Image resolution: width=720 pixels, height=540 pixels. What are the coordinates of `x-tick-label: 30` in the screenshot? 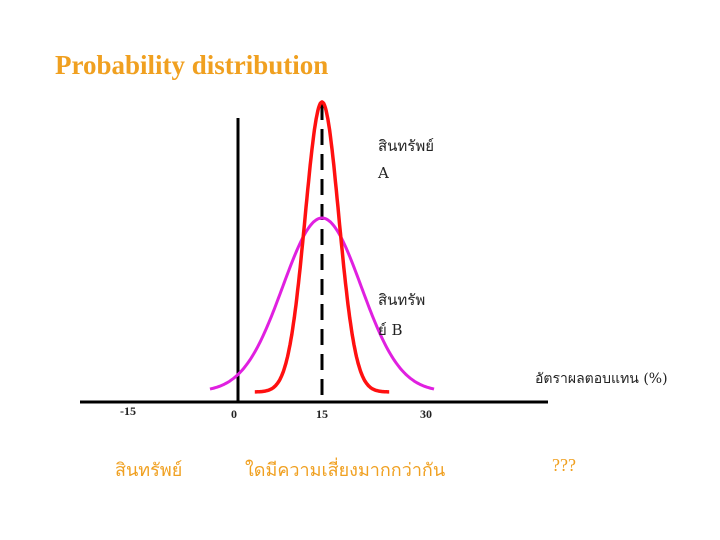 It's located at (426, 414).